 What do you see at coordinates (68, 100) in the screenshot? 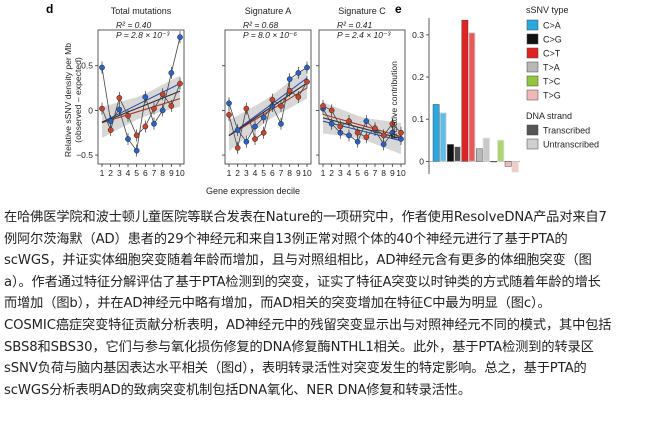
I see `panel-d-ylabel-line1: Relative sSNV density per Mb` at bounding box center [68, 100].